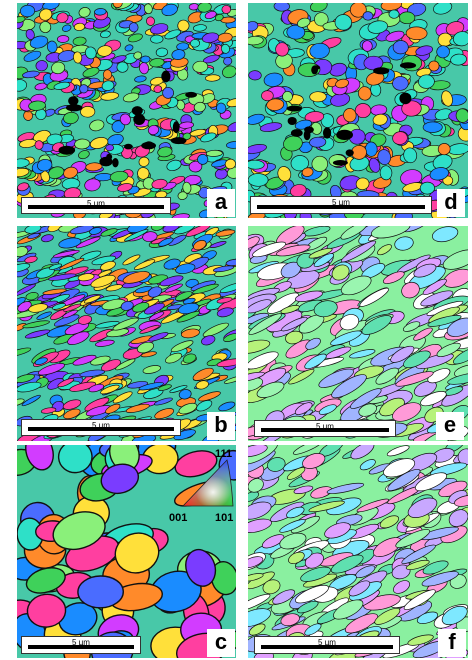 The image size is (472, 660). Describe the element at coordinates (450, 426) in the screenshot. I see `panel-label: e` at that location.